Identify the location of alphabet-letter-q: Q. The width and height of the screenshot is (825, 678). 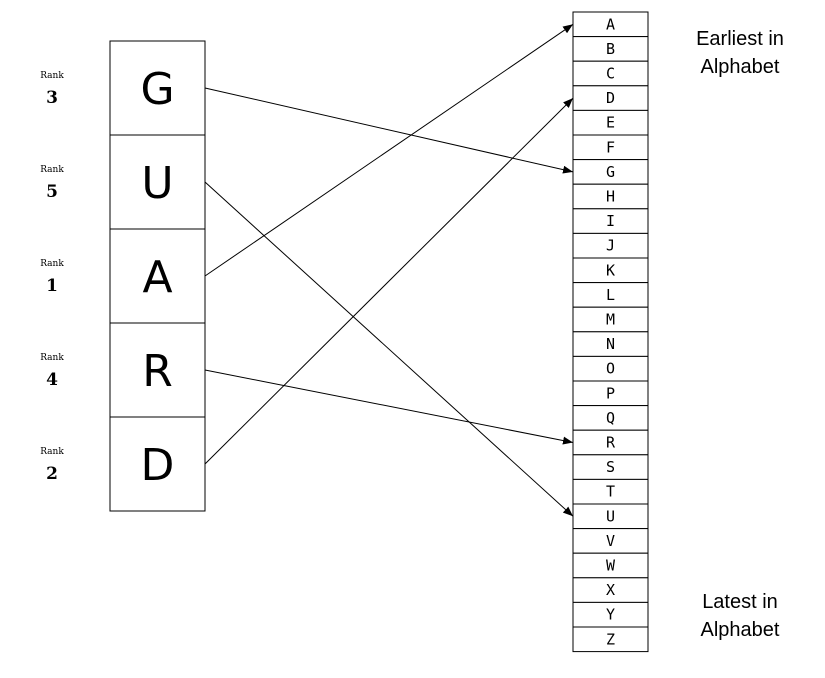
(610, 418).